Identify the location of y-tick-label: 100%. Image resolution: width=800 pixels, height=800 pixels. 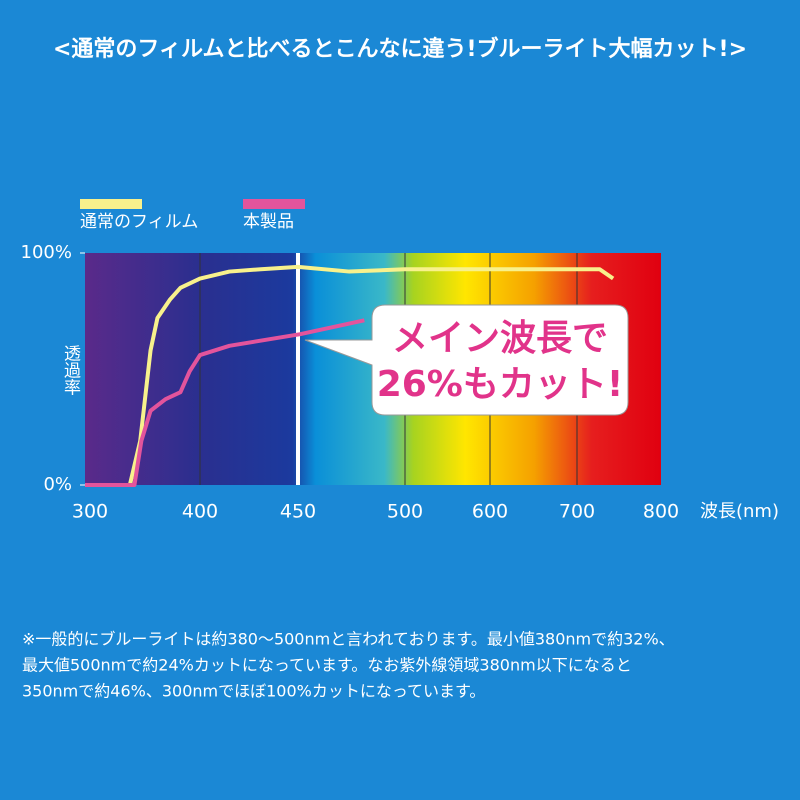
(46, 252).